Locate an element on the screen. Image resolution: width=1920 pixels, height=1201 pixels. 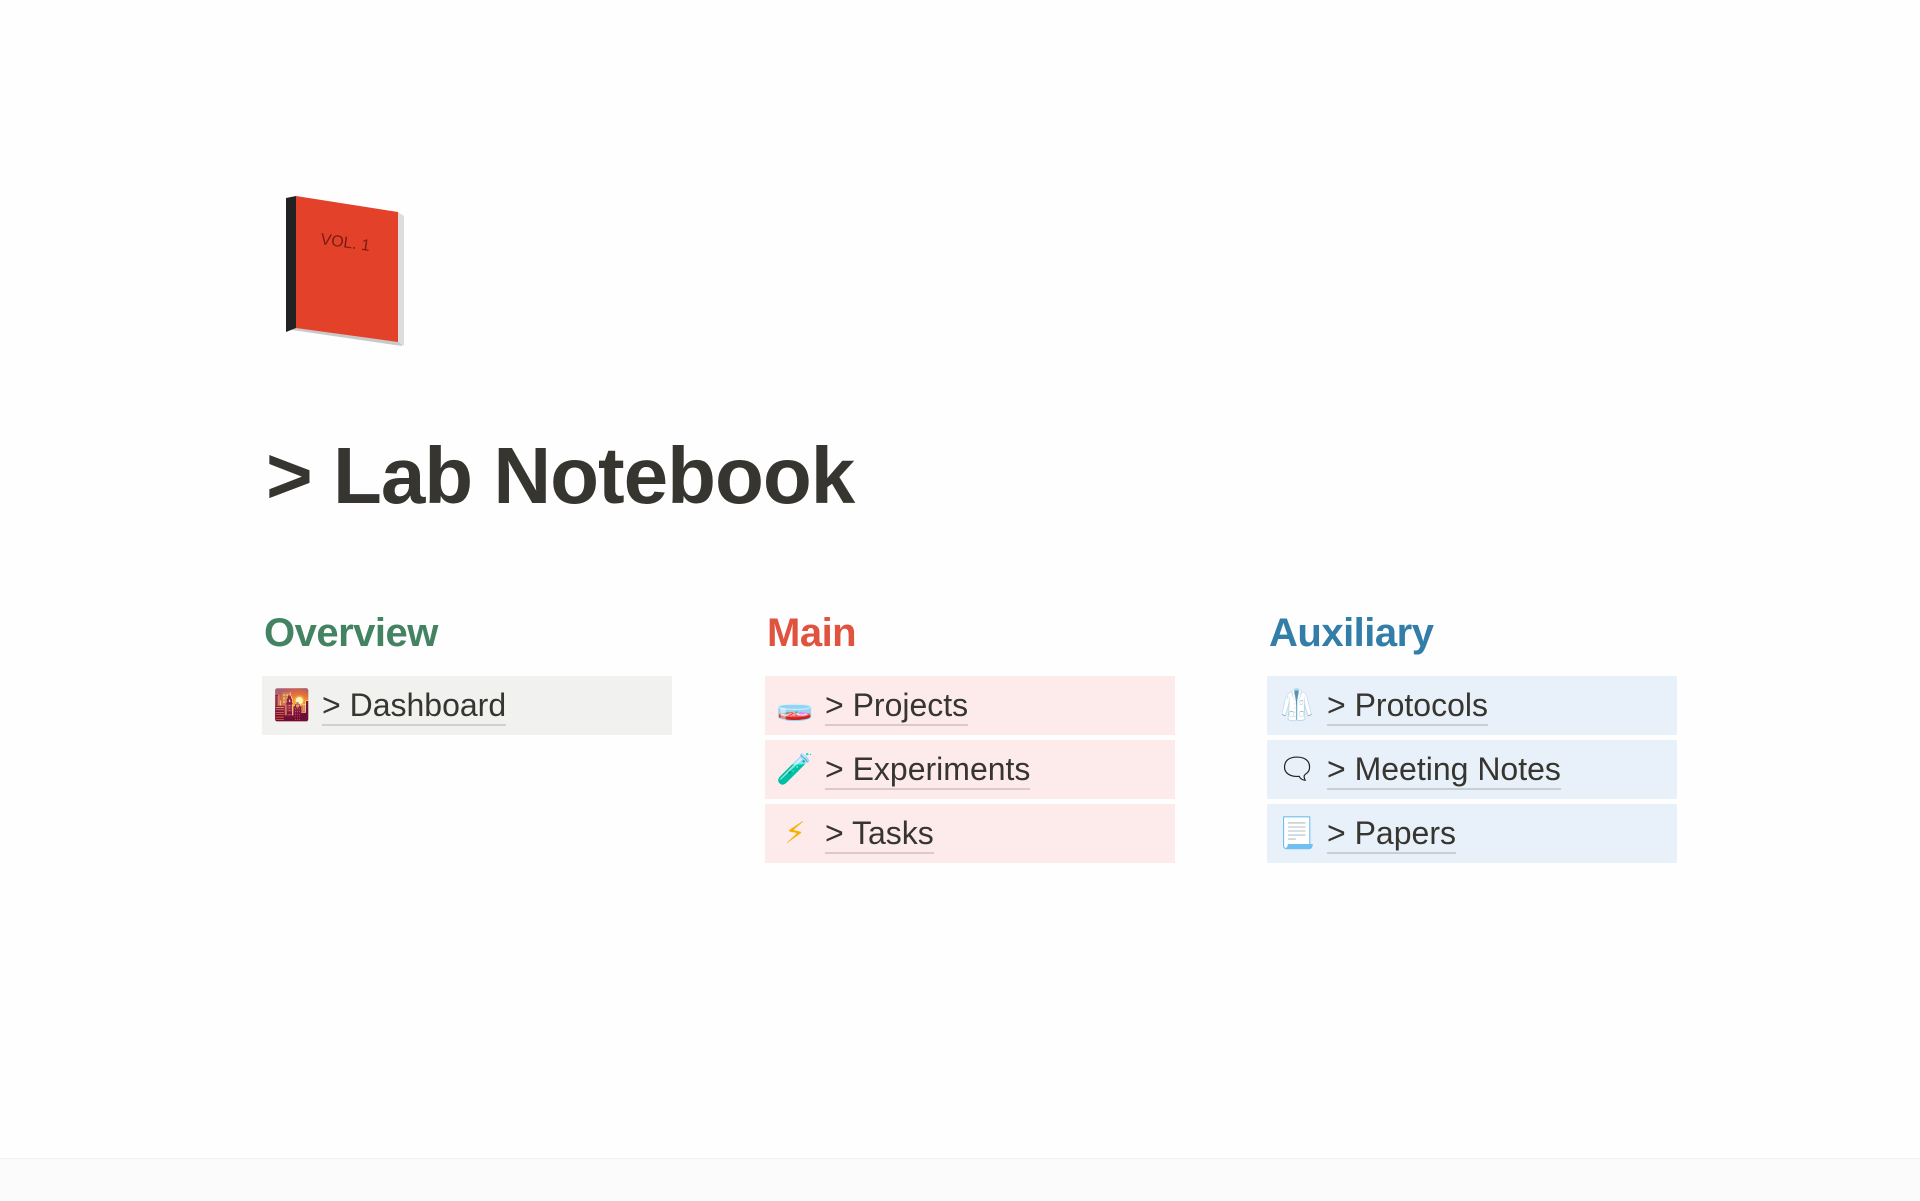
section-heading-auxiliary: Auxiliary is located at coordinates (1351, 633).